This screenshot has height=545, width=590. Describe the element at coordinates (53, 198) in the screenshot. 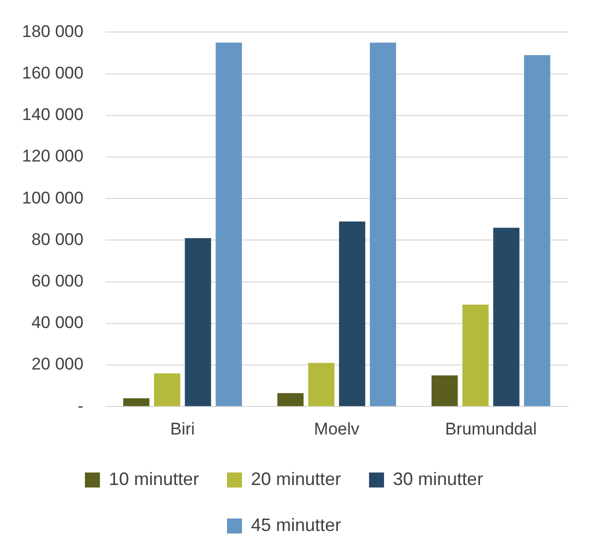

I see `y-tick-label: 100 000` at that location.